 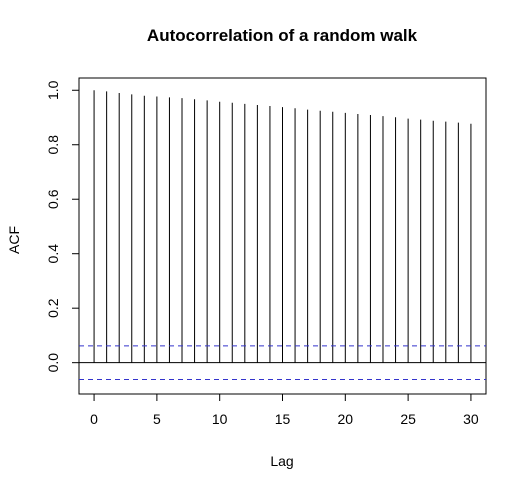 I want to click on y-axis: 0.0 0.2 0.4 0.6 0.8 1.0, so click(x=62, y=226).